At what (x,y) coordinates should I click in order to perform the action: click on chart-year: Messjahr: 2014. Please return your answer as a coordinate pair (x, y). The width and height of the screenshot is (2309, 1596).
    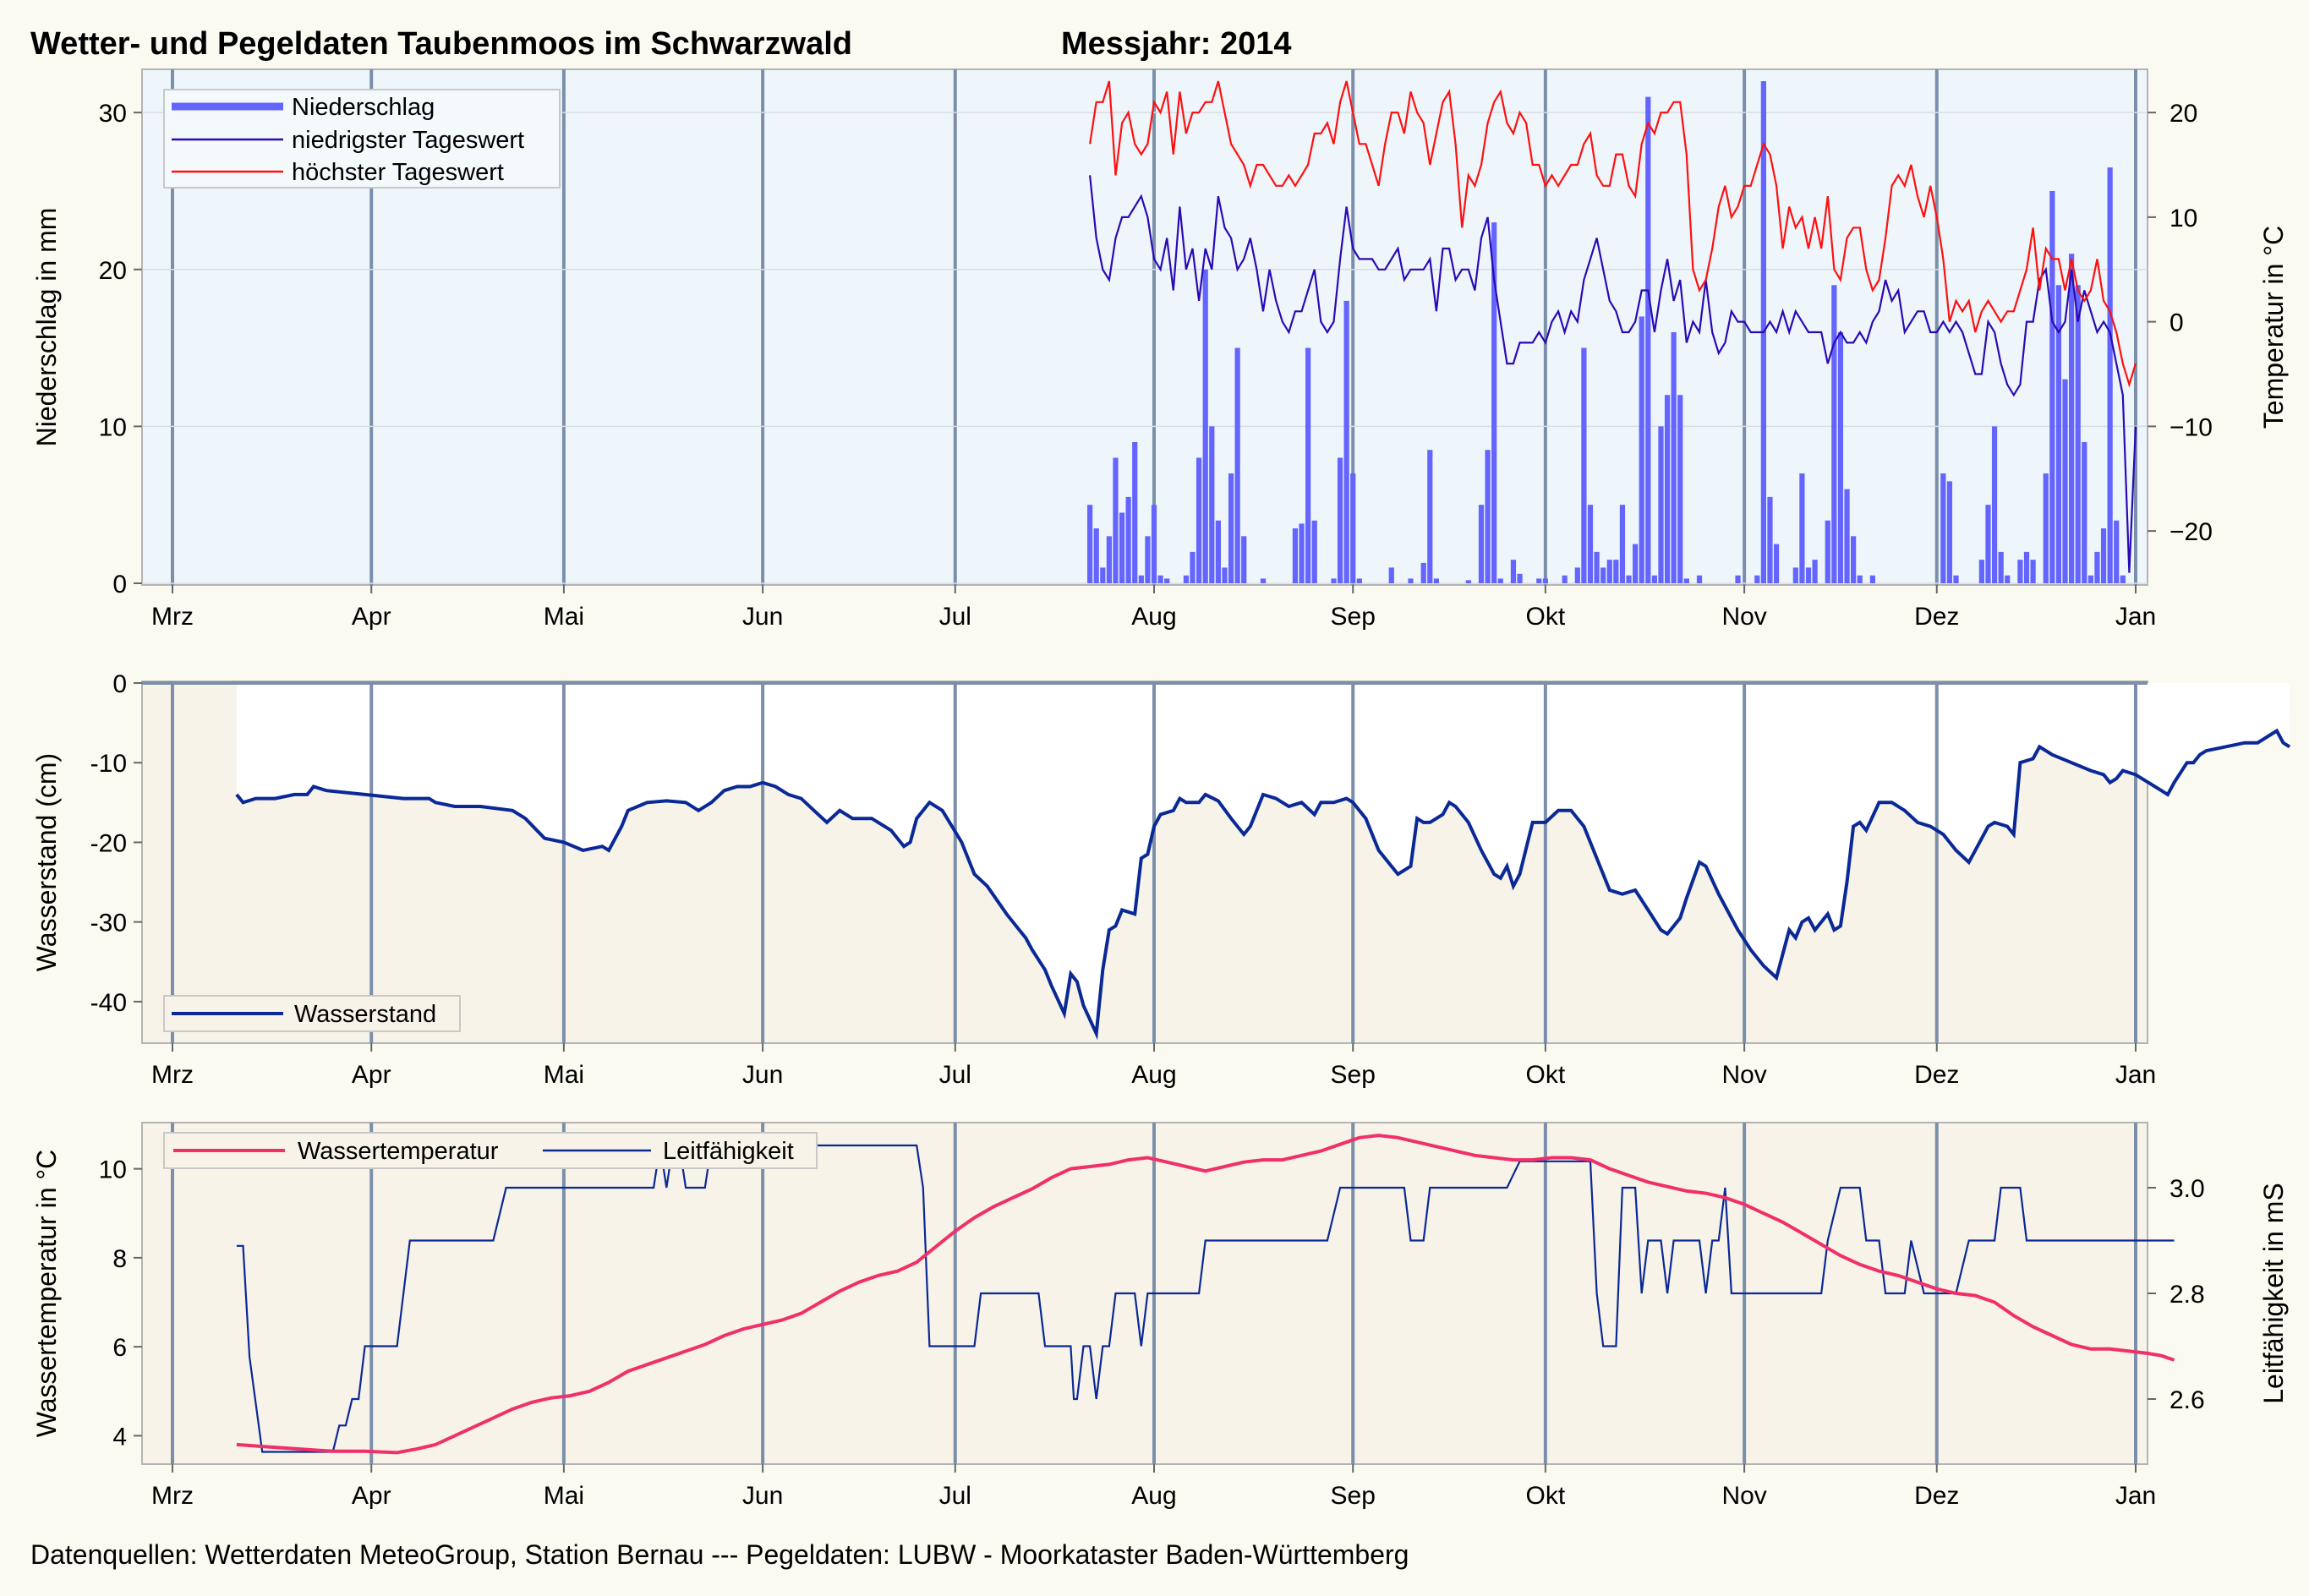
    Looking at the image, I should click on (1176, 44).